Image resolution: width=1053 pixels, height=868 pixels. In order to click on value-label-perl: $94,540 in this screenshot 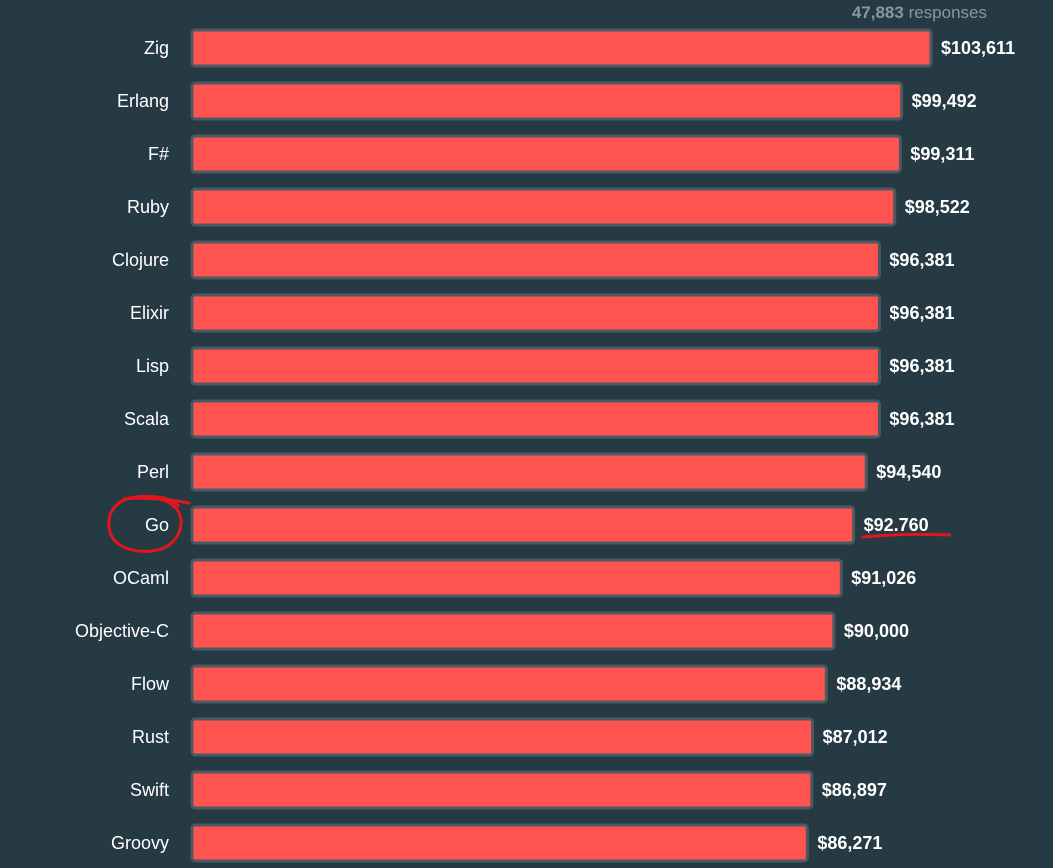, I will do `click(908, 472)`.